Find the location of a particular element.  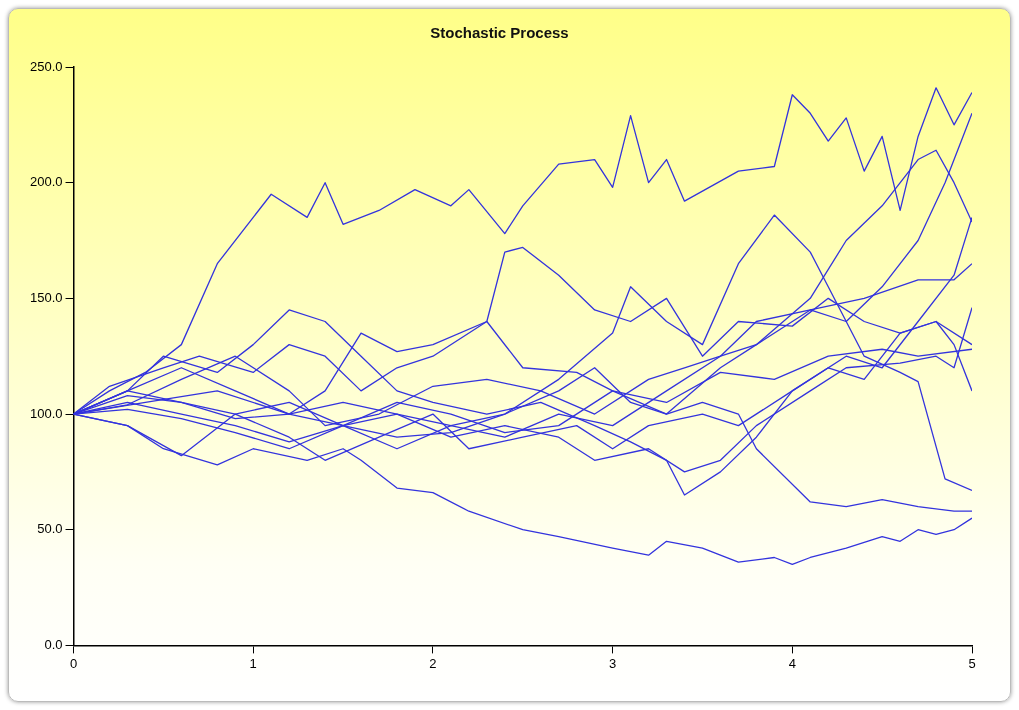

y-tick-label: 150.0 is located at coordinates (46, 297).